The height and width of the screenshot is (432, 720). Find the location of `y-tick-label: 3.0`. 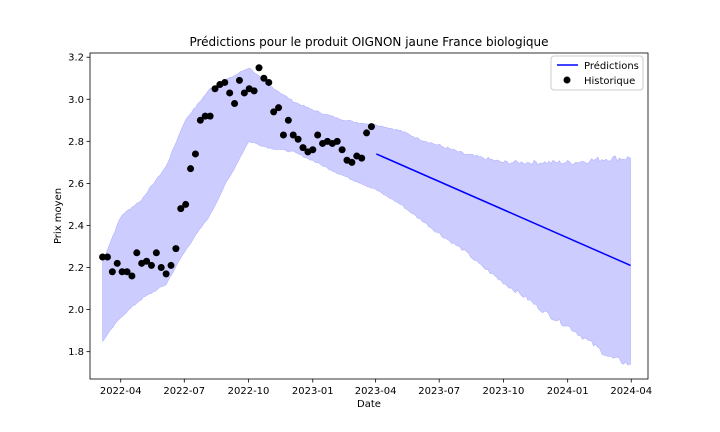

y-tick-label: 3.0 is located at coordinates (76, 100).